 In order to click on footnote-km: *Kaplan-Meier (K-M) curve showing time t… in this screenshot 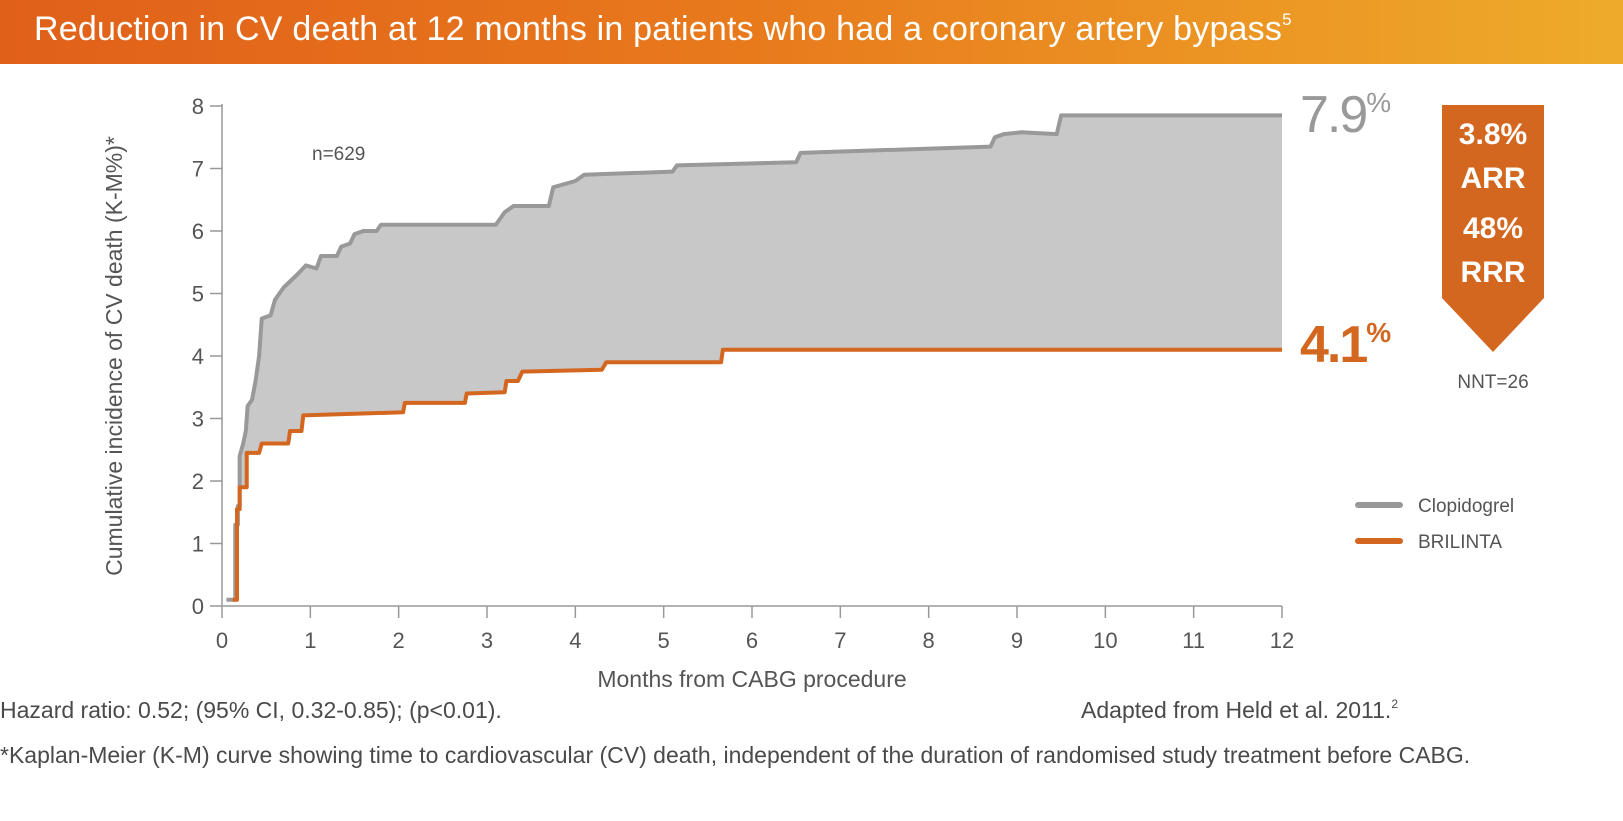, I will do `click(735, 755)`.